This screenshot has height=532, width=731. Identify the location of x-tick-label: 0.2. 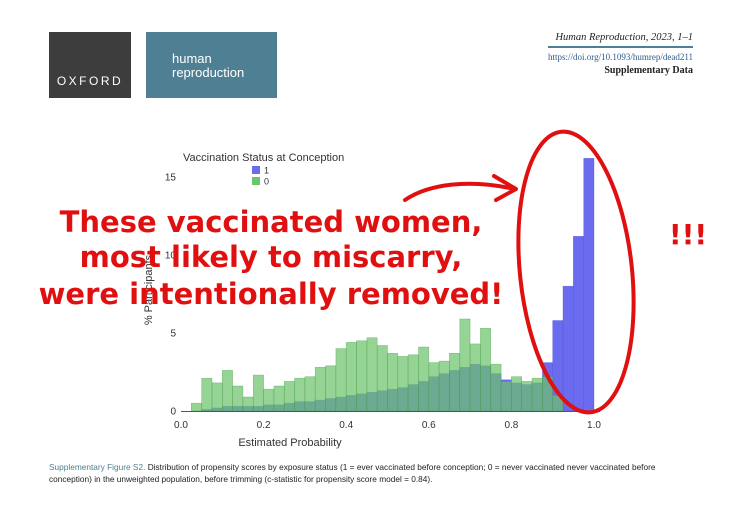
(264, 425).